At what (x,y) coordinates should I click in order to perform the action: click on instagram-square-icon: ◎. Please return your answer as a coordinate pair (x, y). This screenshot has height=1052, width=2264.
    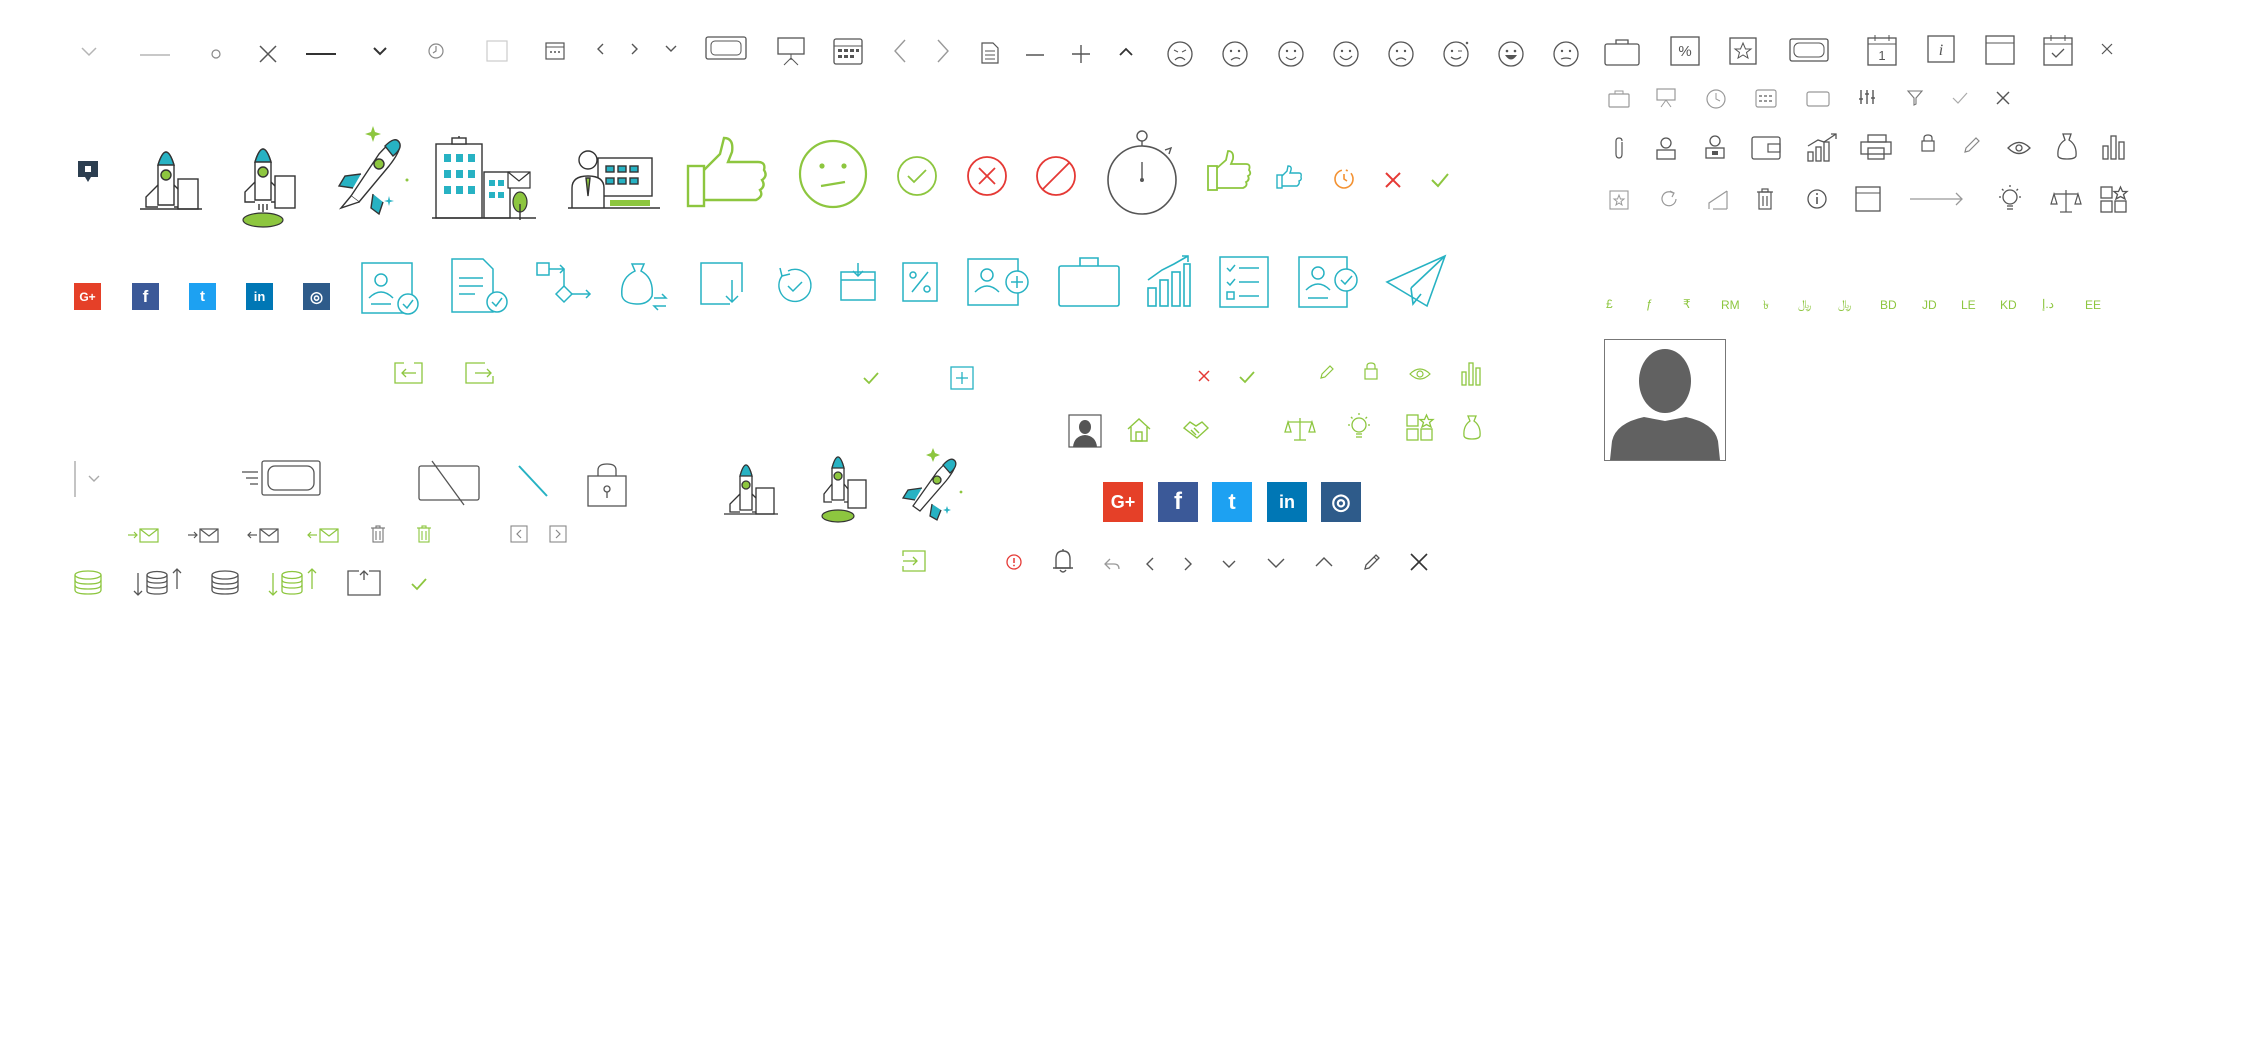
    Looking at the image, I should click on (316, 296).